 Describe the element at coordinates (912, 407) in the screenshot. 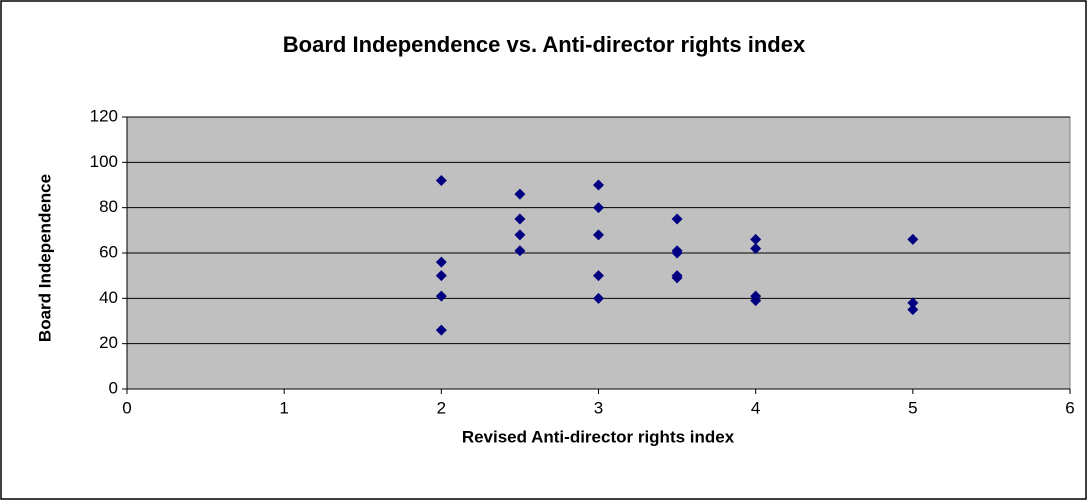

I see `x-tick-label: 5` at that location.